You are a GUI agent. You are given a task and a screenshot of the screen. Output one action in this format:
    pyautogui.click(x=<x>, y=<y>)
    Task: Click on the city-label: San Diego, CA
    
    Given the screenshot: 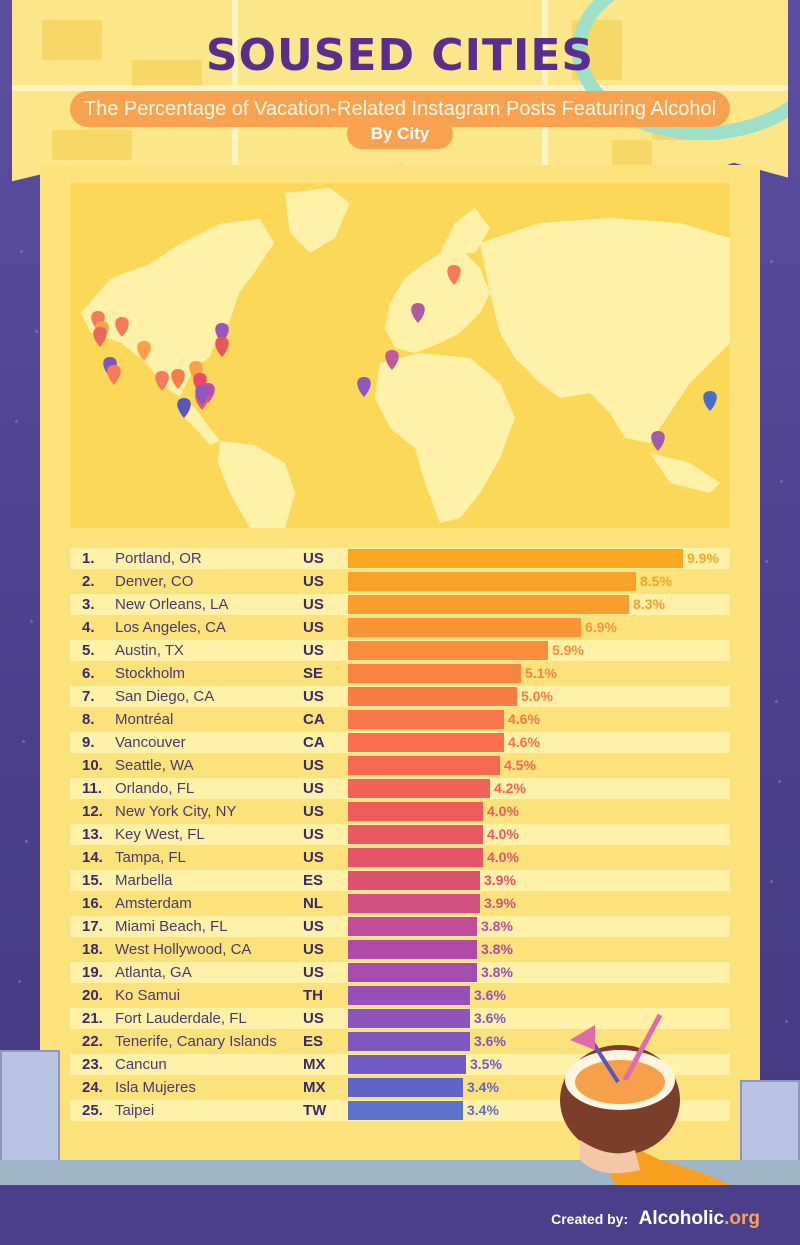 What is the action you would take?
    pyautogui.click(x=165, y=696)
    